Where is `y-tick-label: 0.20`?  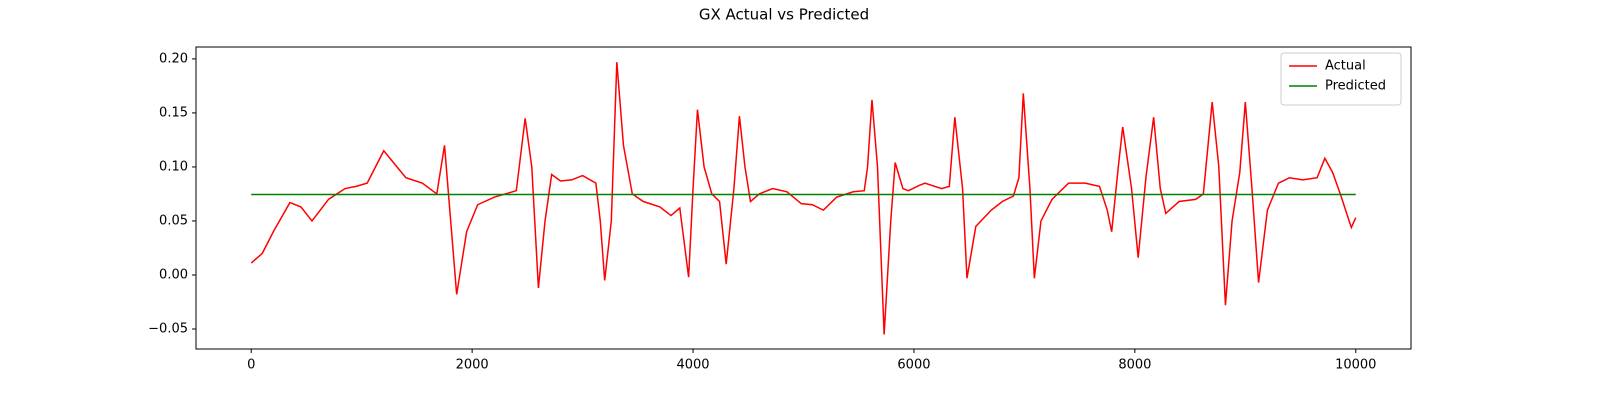
y-tick-label: 0.20 is located at coordinates (173, 58).